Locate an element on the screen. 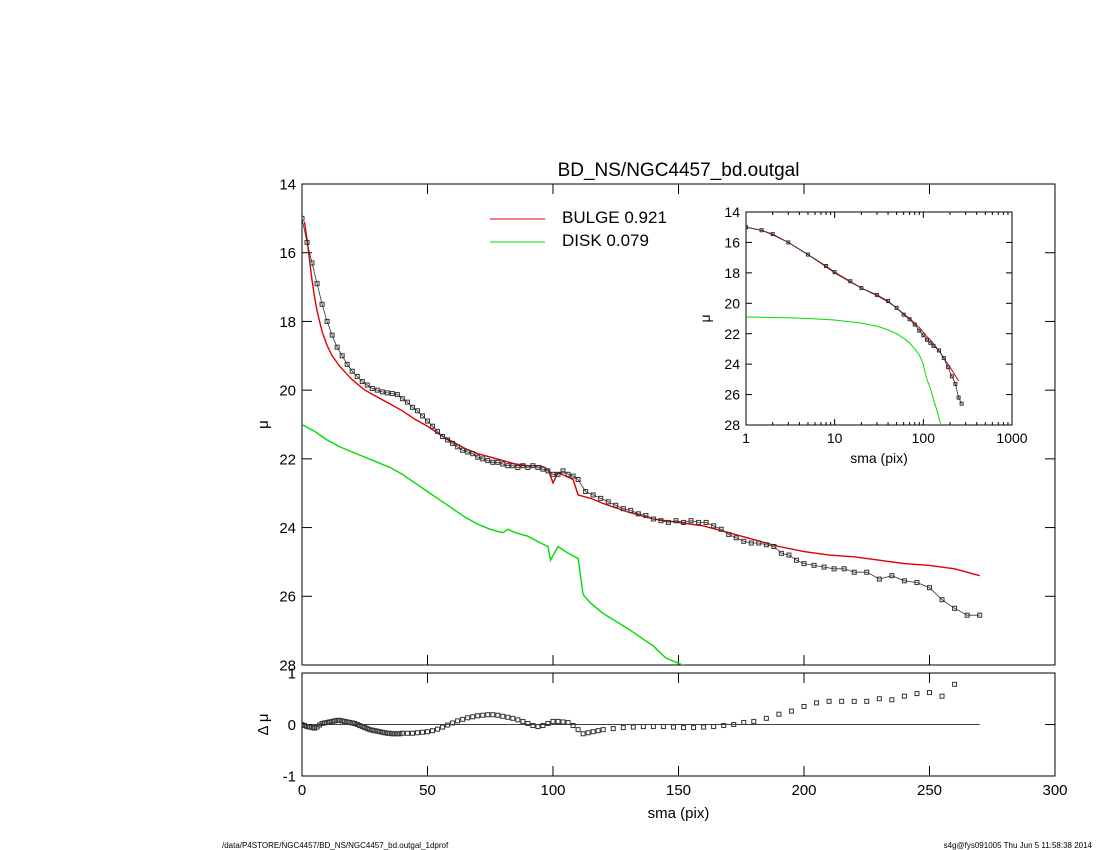 The height and width of the screenshot is (850, 1100). panel-2-marks is located at coordinates (630, 709).